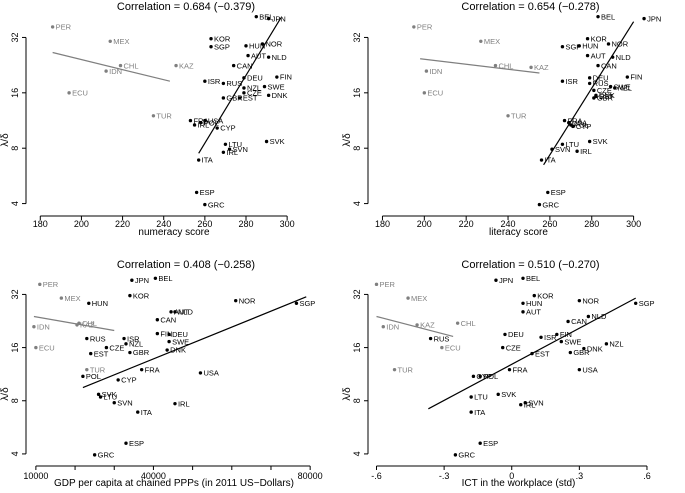  I want to click on data-point-pol, so click(83, 376).